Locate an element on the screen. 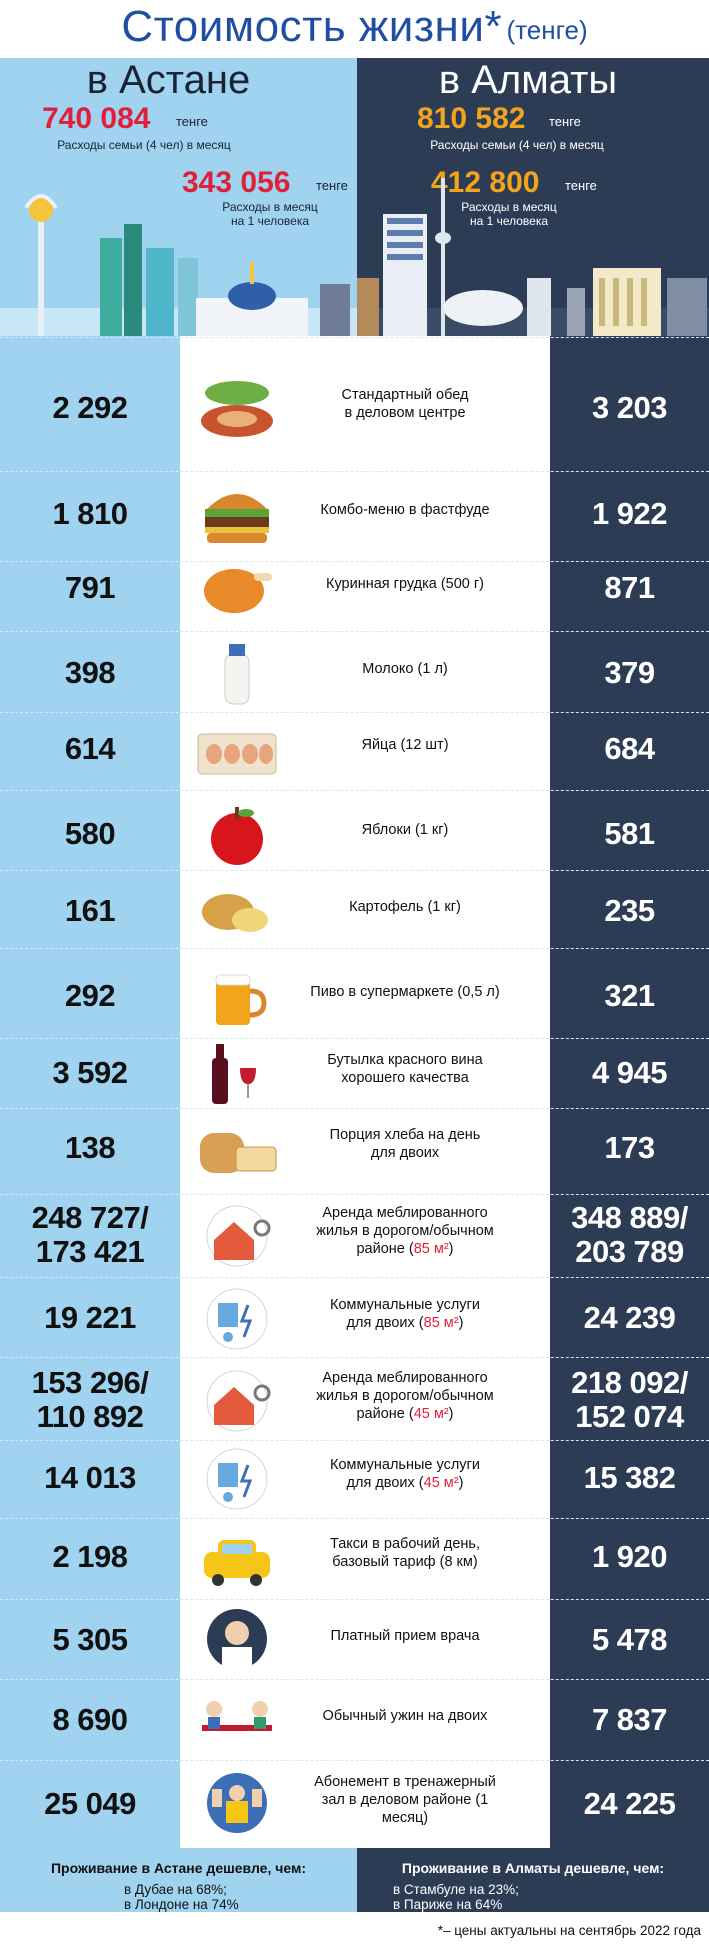 The height and width of the screenshot is (1949, 709). astana-person-total: 343 056 is located at coordinates (236, 182).